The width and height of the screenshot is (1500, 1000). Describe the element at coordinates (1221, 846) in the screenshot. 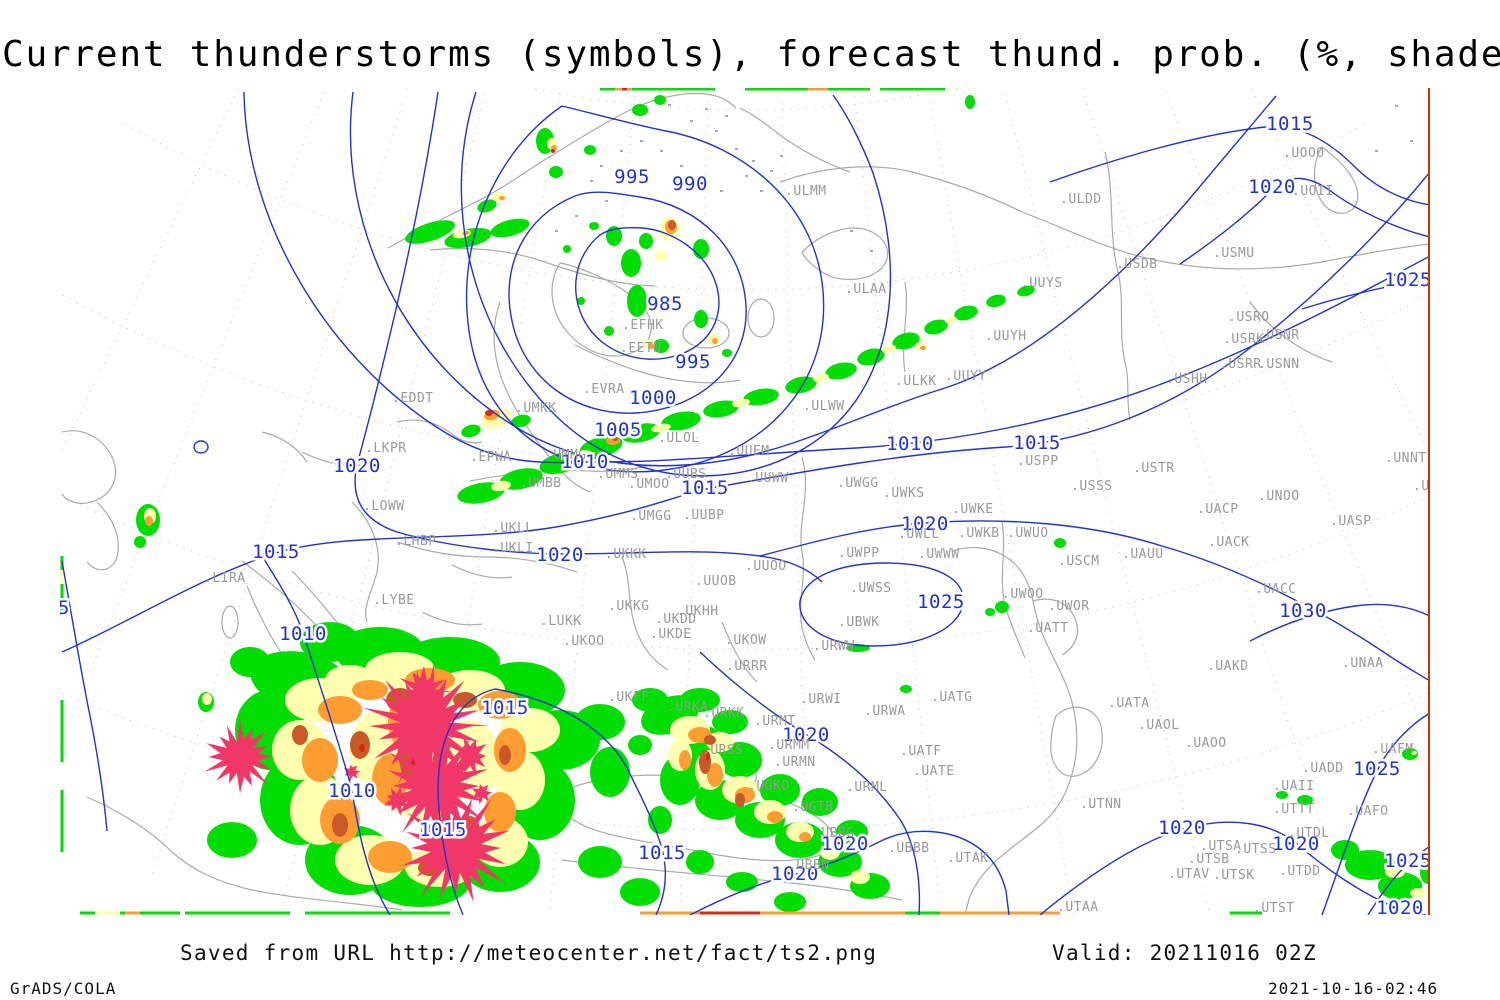

I see `station-label: .UTSA` at that location.